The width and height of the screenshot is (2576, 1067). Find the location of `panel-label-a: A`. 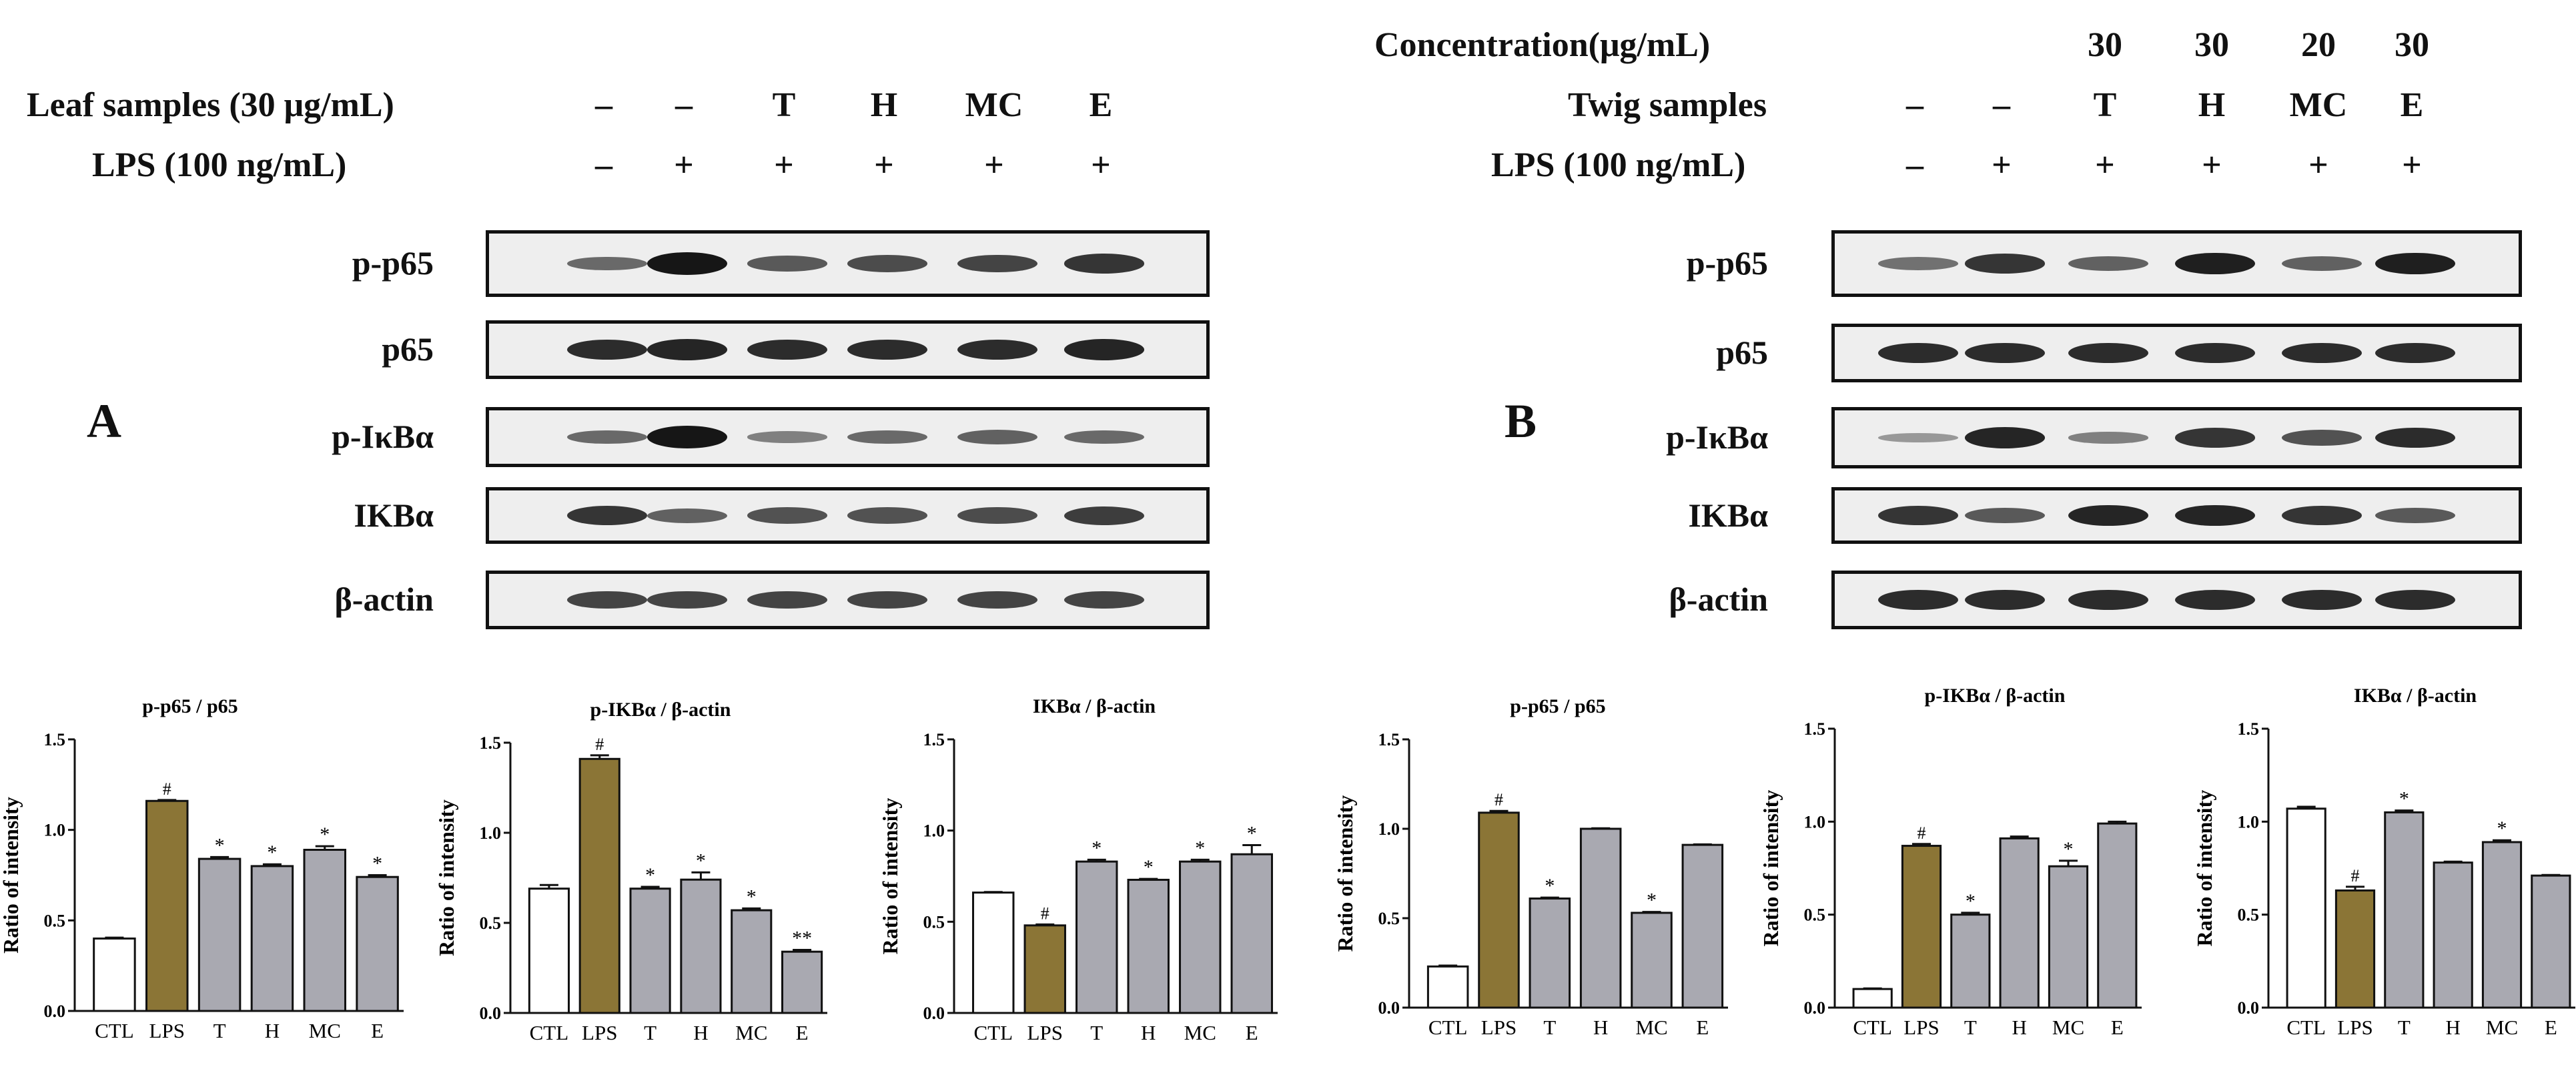

panel-label-a: A is located at coordinates (104, 421).